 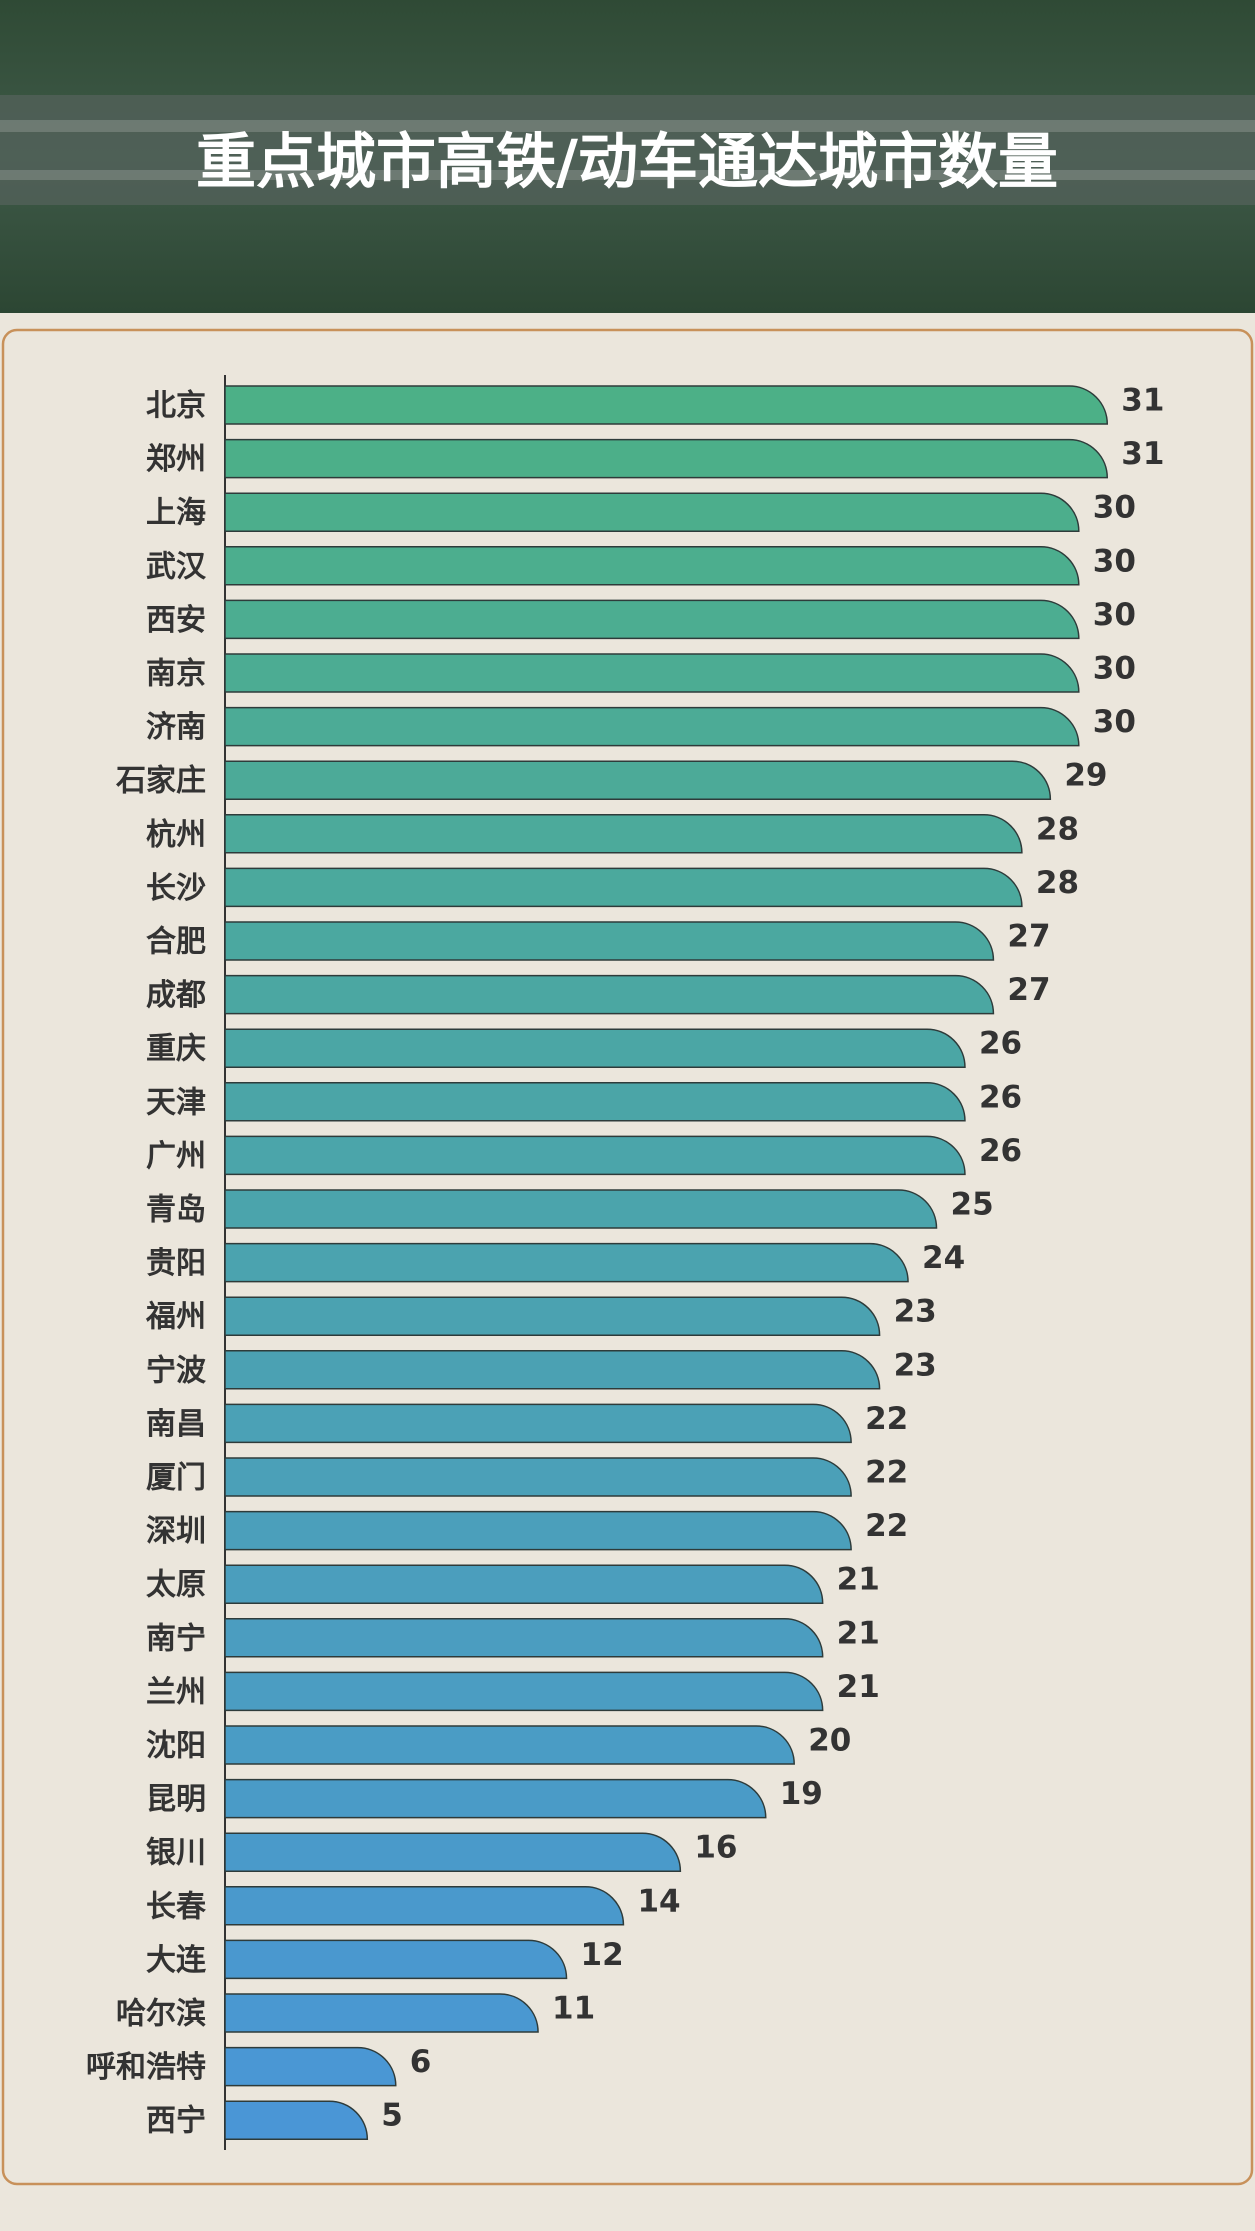 What do you see at coordinates (175, 1317) in the screenshot?
I see `y-tick-label: 福州` at bounding box center [175, 1317].